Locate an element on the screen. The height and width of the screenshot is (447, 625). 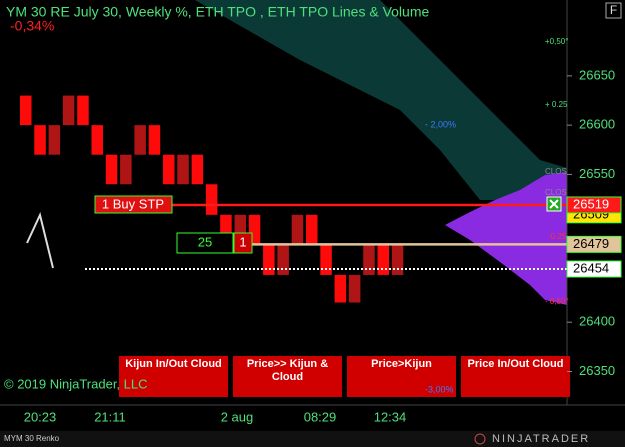
y-tick-label: 26650 is located at coordinates (597, 74).